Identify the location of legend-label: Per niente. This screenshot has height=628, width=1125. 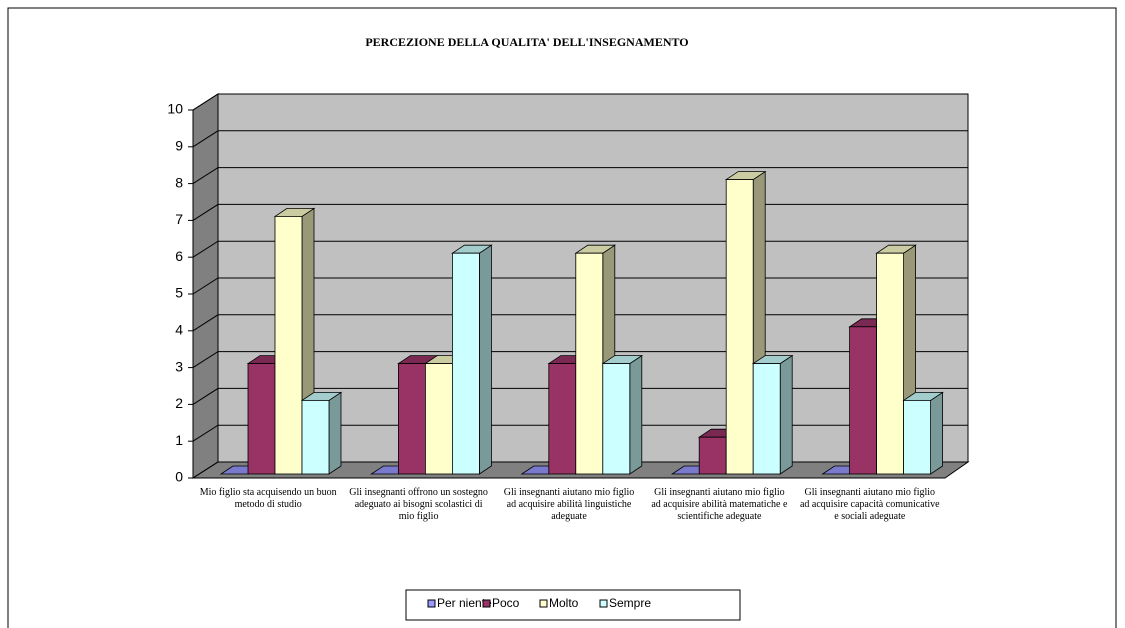
(464, 603).